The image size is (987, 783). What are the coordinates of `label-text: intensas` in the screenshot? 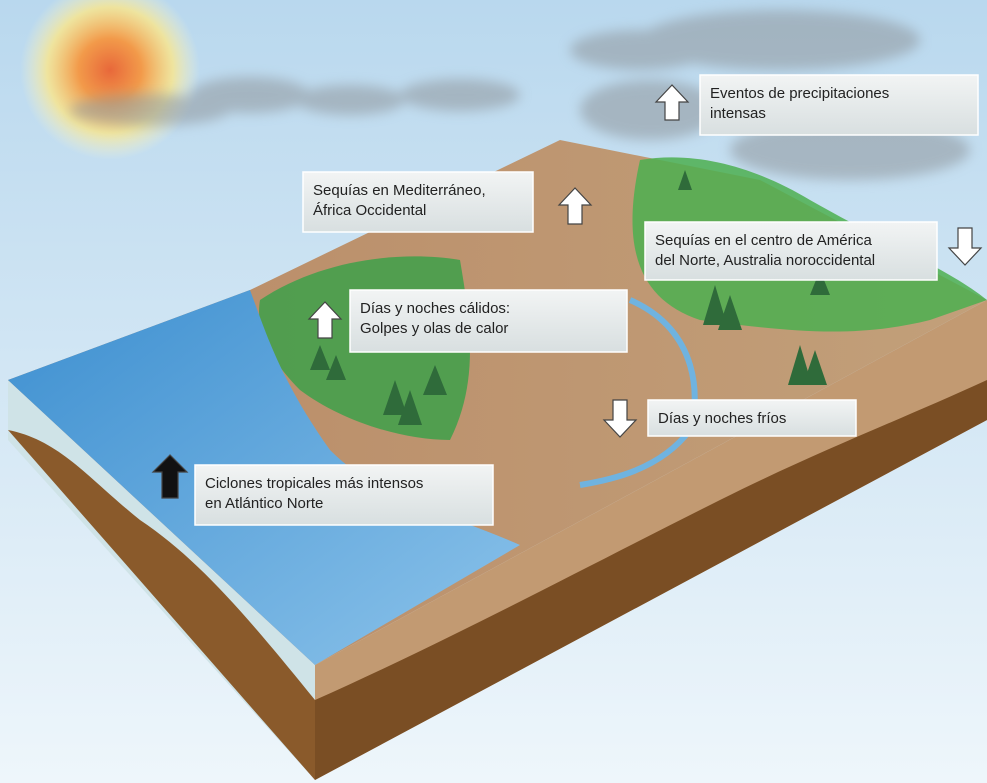 It's located at (738, 113).